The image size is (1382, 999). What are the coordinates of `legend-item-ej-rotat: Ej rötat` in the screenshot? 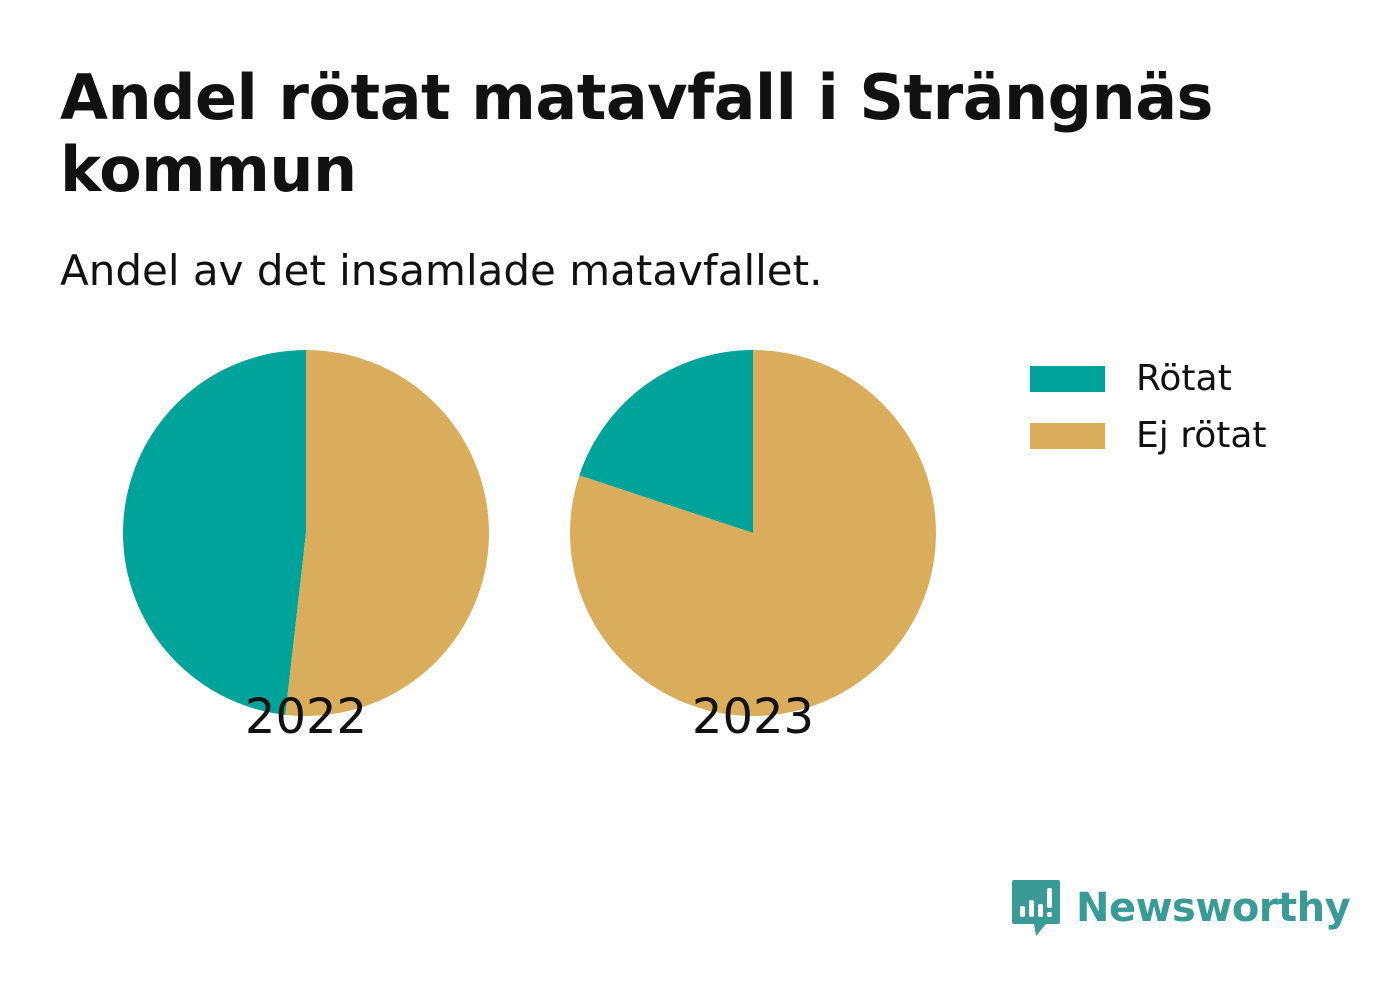 It's located at (1148, 435).